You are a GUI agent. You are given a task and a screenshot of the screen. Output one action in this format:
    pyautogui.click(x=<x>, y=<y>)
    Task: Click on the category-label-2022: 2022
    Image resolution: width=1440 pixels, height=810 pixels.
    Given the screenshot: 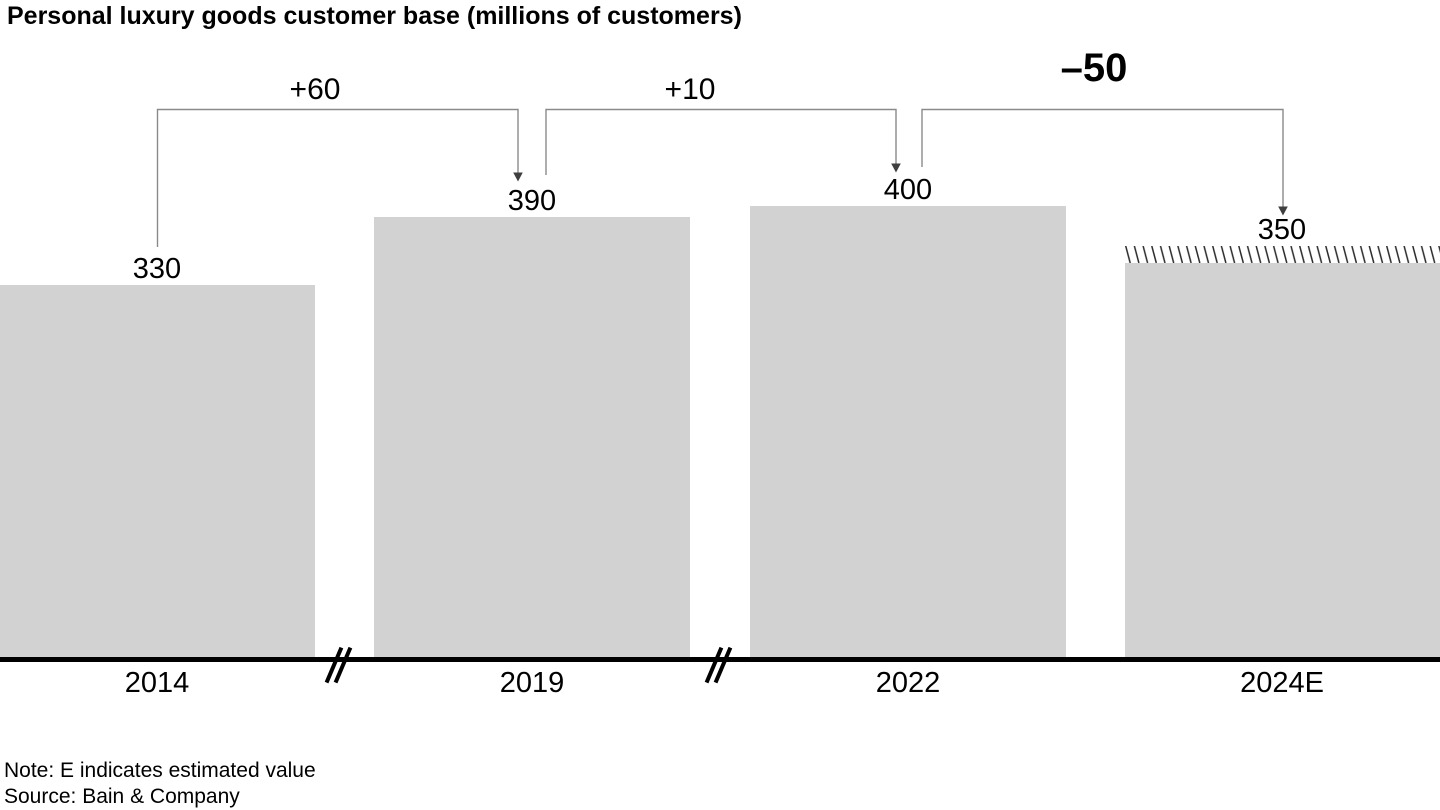 What is the action you would take?
    pyautogui.click(x=908, y=683)
    